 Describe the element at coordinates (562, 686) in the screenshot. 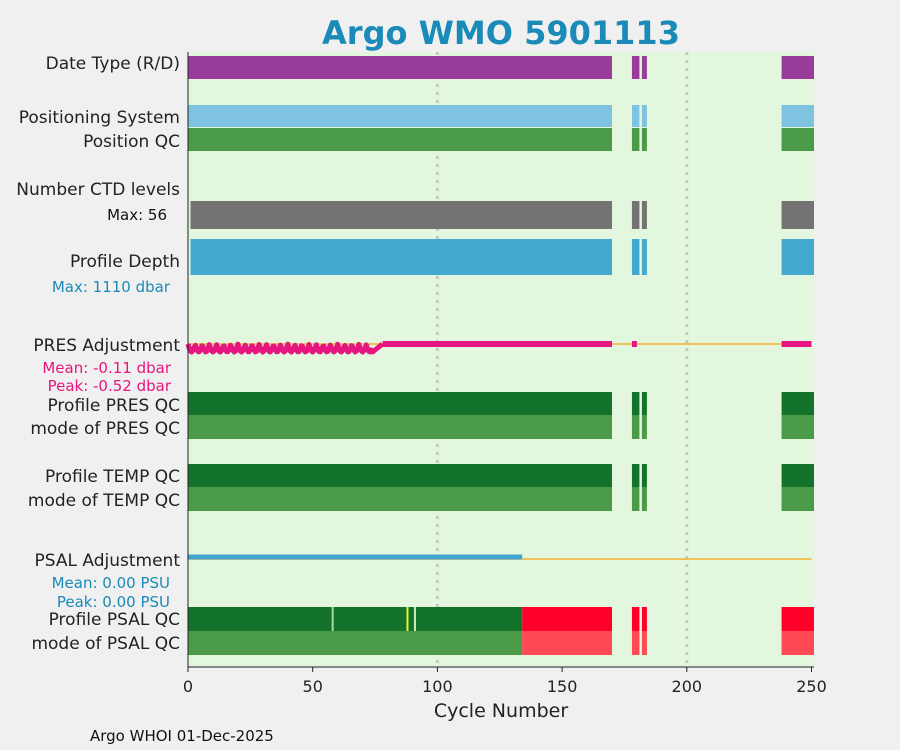

I see `x-tick-label-150: 150` at that location.